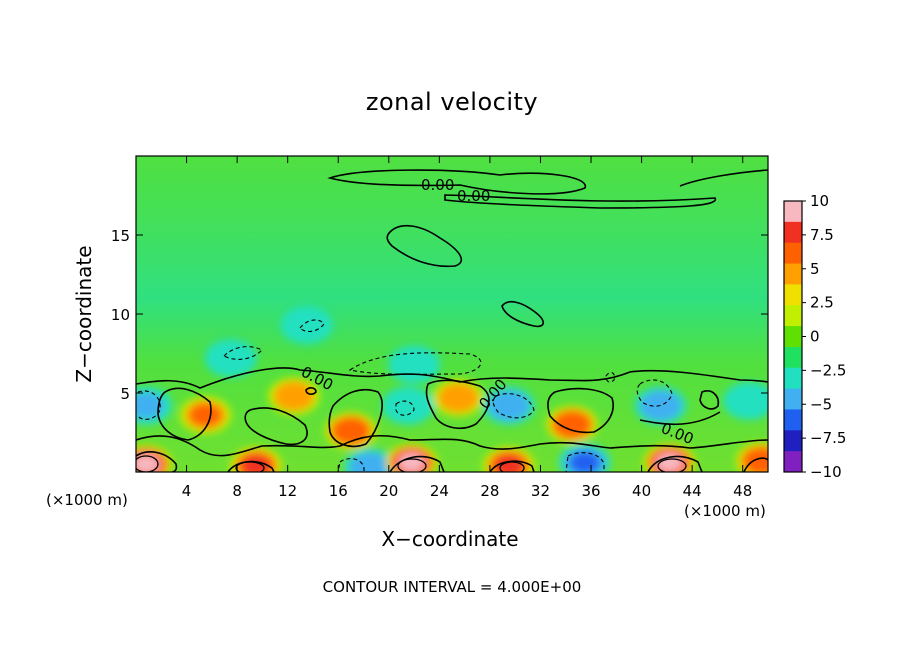  Describe the element at coordinates (452, 102) in the screenshot. I see `chart-title: zonal velocity` at that location.